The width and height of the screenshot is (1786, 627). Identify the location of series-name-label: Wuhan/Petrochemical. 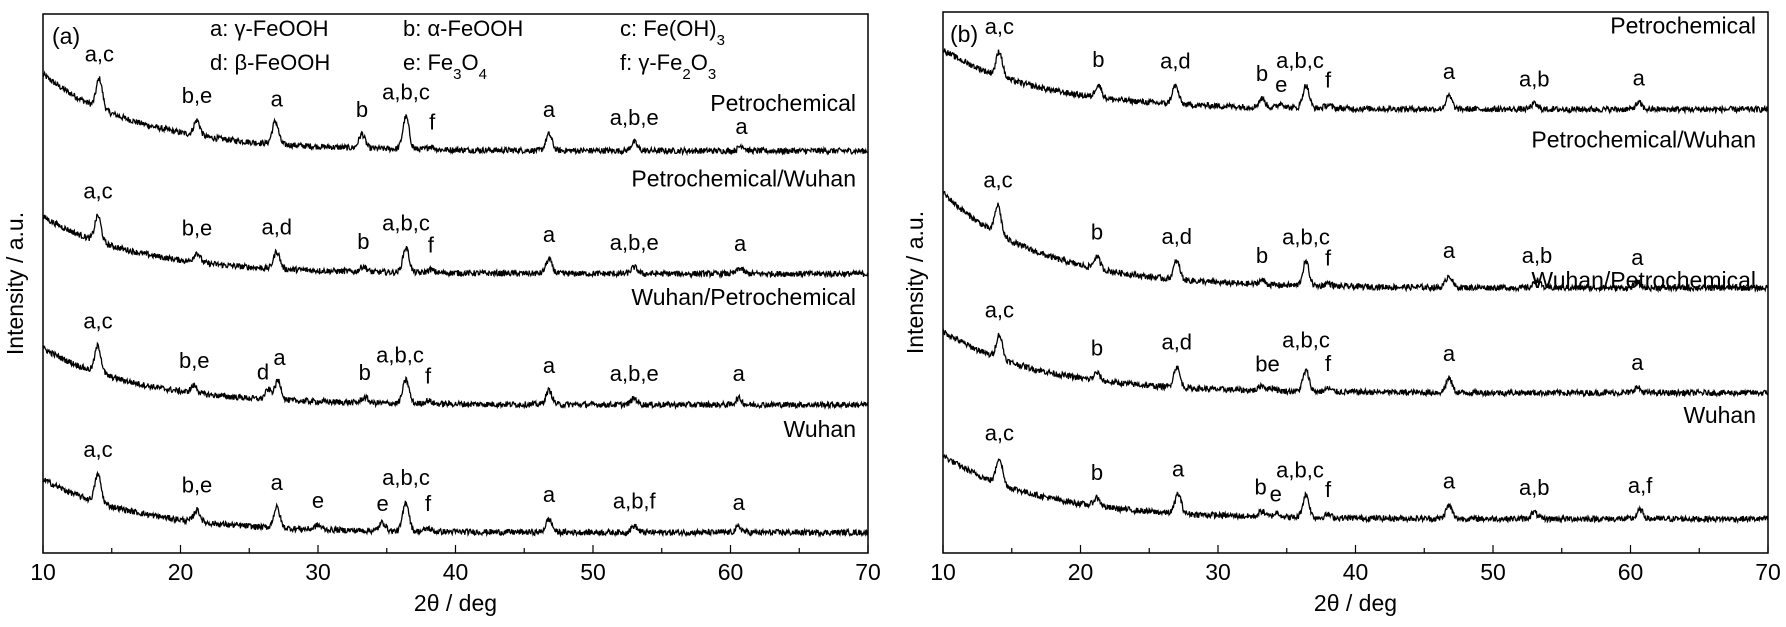
(743, 297).